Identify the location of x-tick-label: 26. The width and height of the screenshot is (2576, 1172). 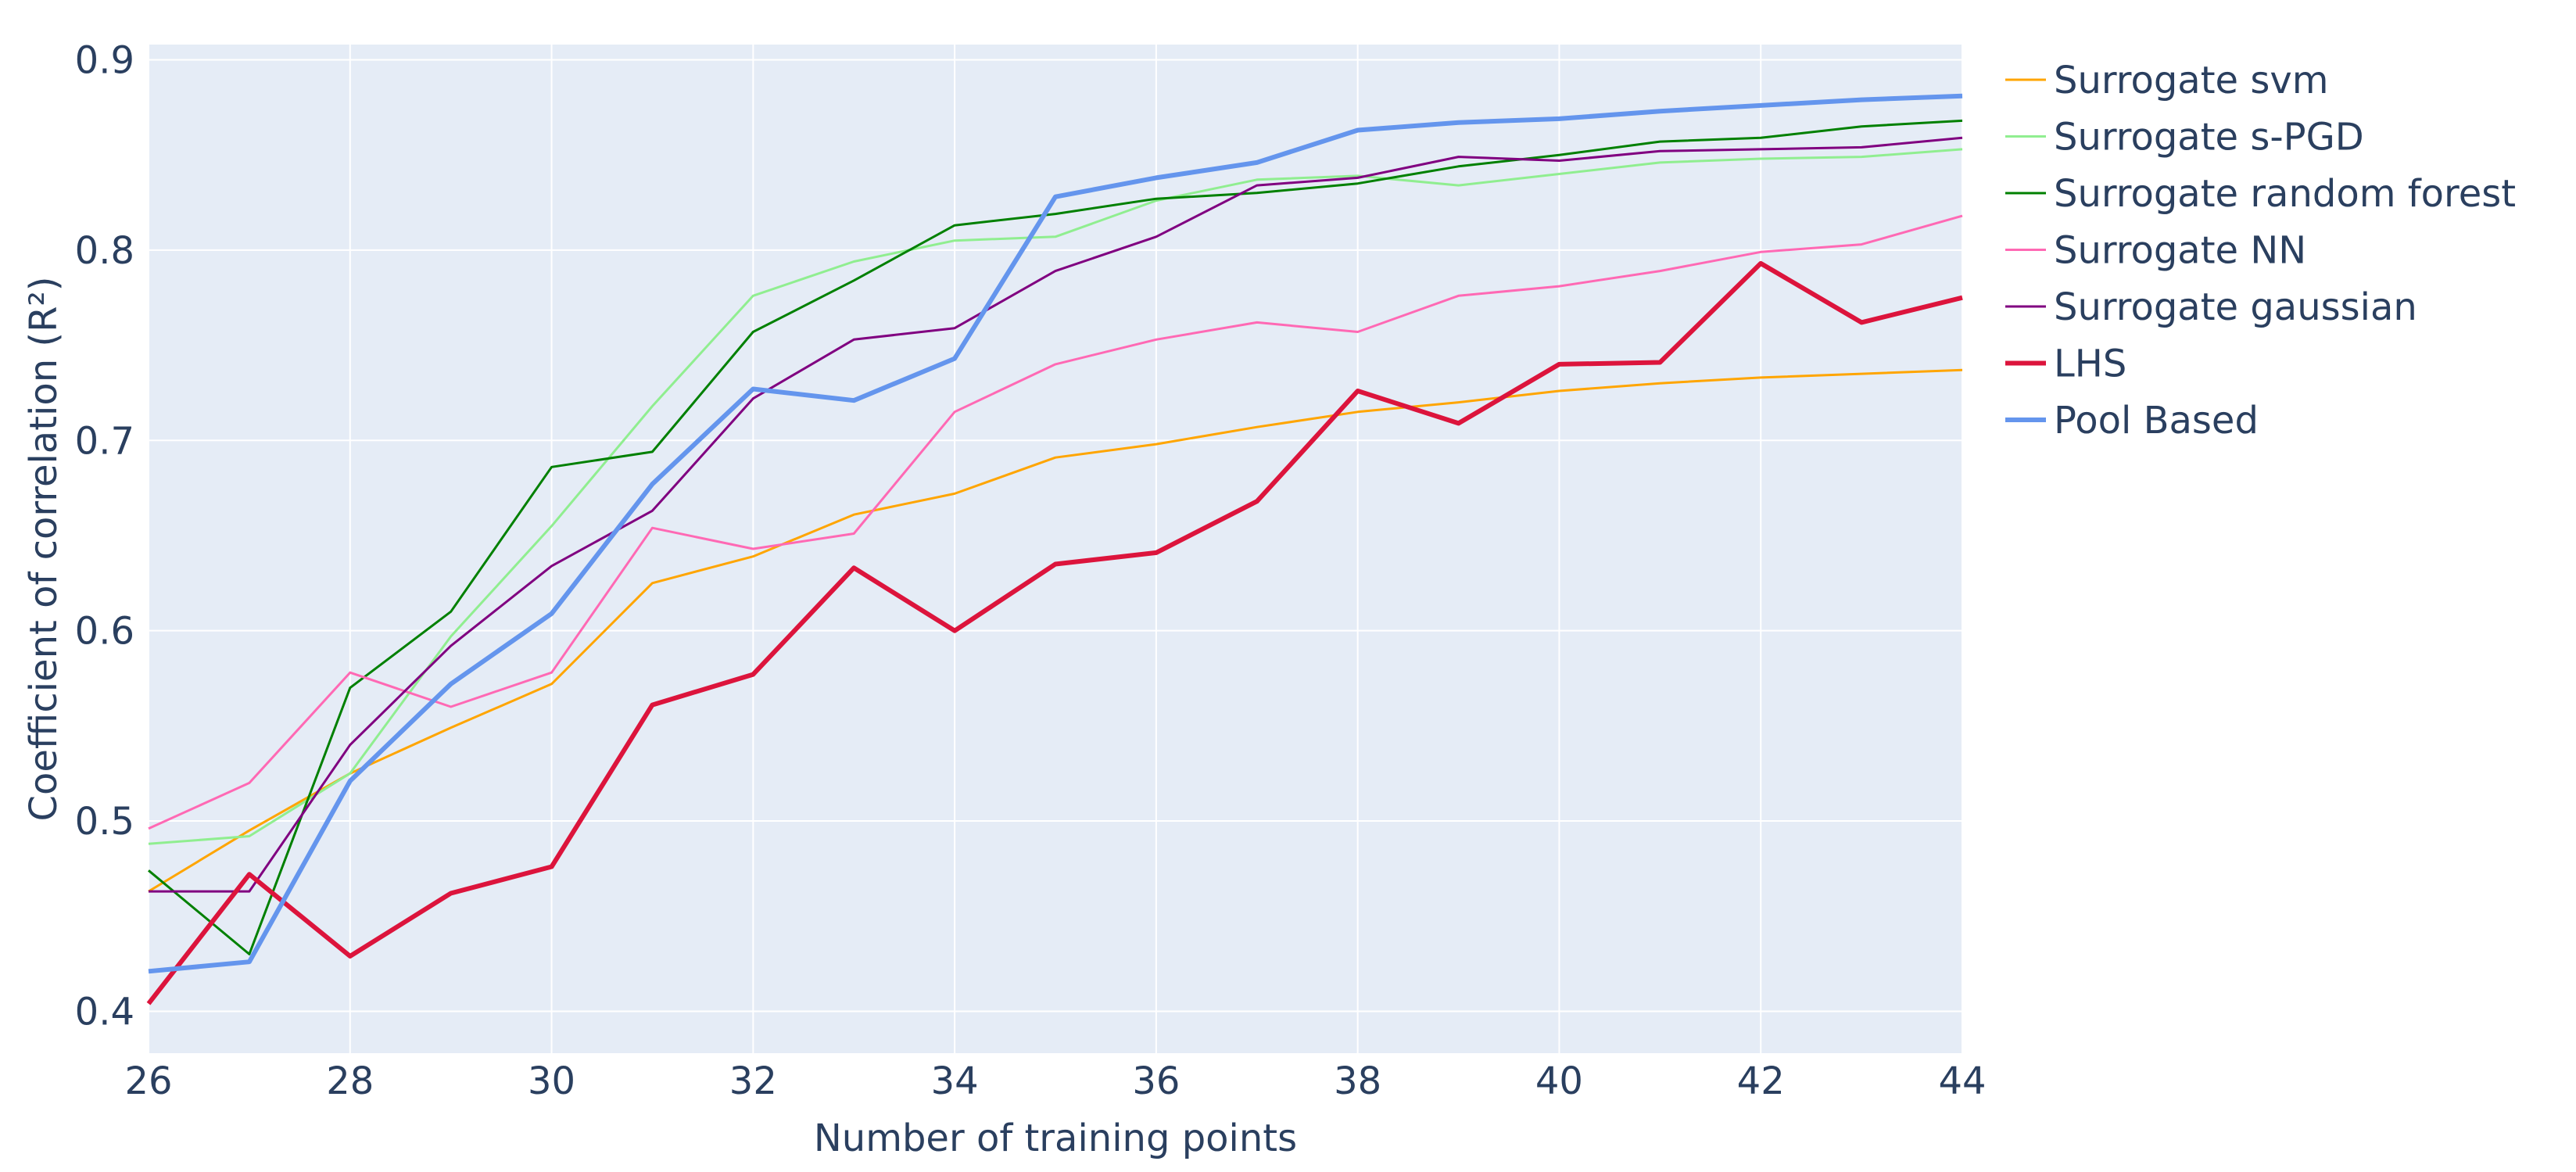
(148, 1081).